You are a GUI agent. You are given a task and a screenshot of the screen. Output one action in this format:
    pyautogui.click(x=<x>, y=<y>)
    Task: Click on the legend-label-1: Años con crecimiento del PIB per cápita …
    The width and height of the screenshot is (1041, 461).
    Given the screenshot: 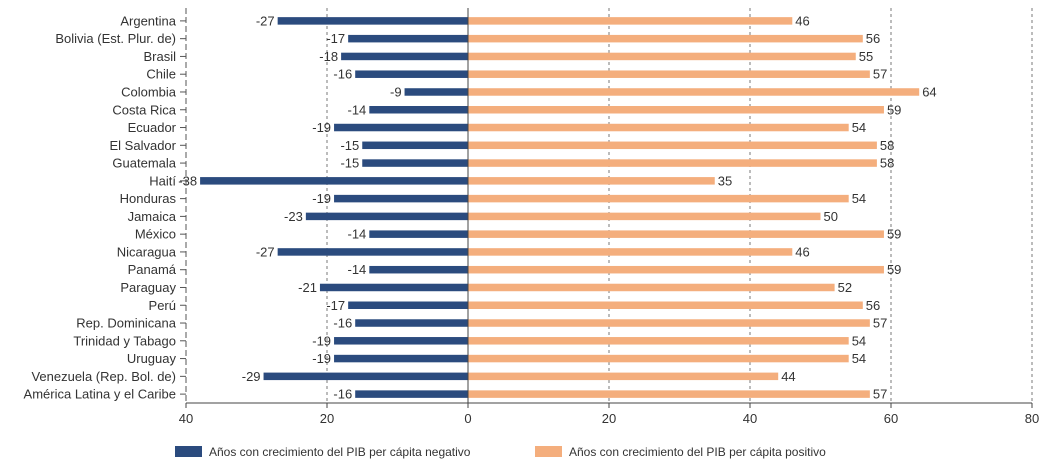 What is the action you would take?
    pyautogui.click(x=697, y=452)
    